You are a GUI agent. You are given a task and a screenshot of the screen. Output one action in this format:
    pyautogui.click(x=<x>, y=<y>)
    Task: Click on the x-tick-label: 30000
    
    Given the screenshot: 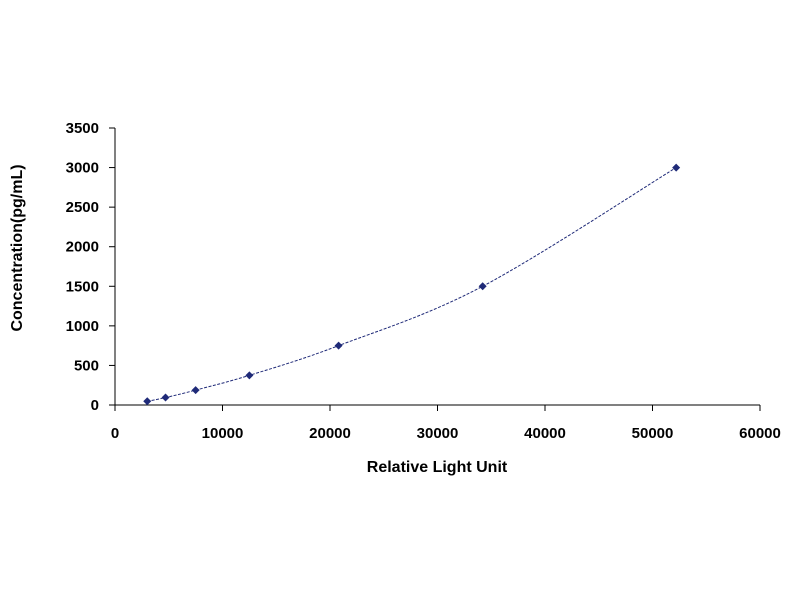 What is the action you would take?
    pyautogui.click(x=438, y=433)
    